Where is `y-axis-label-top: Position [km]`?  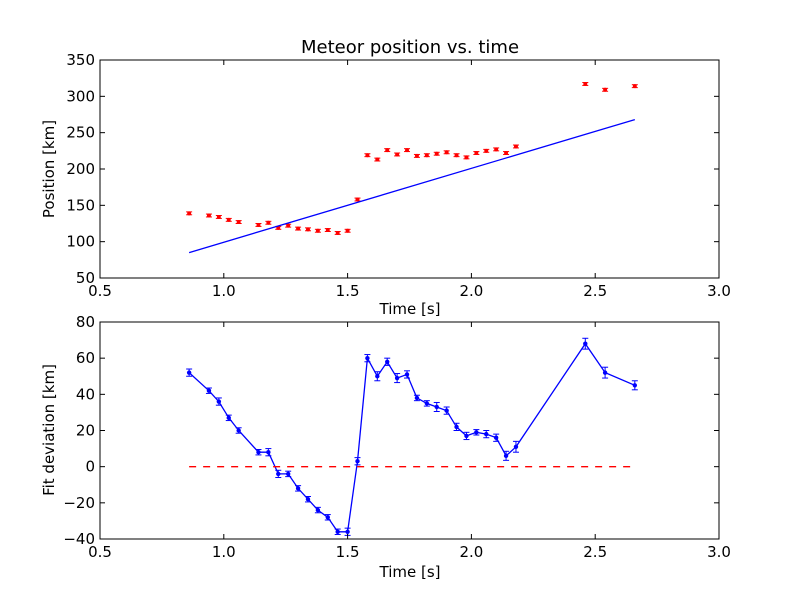
y-axis-label-top: Position [km] is located at coordinates (49, 169).